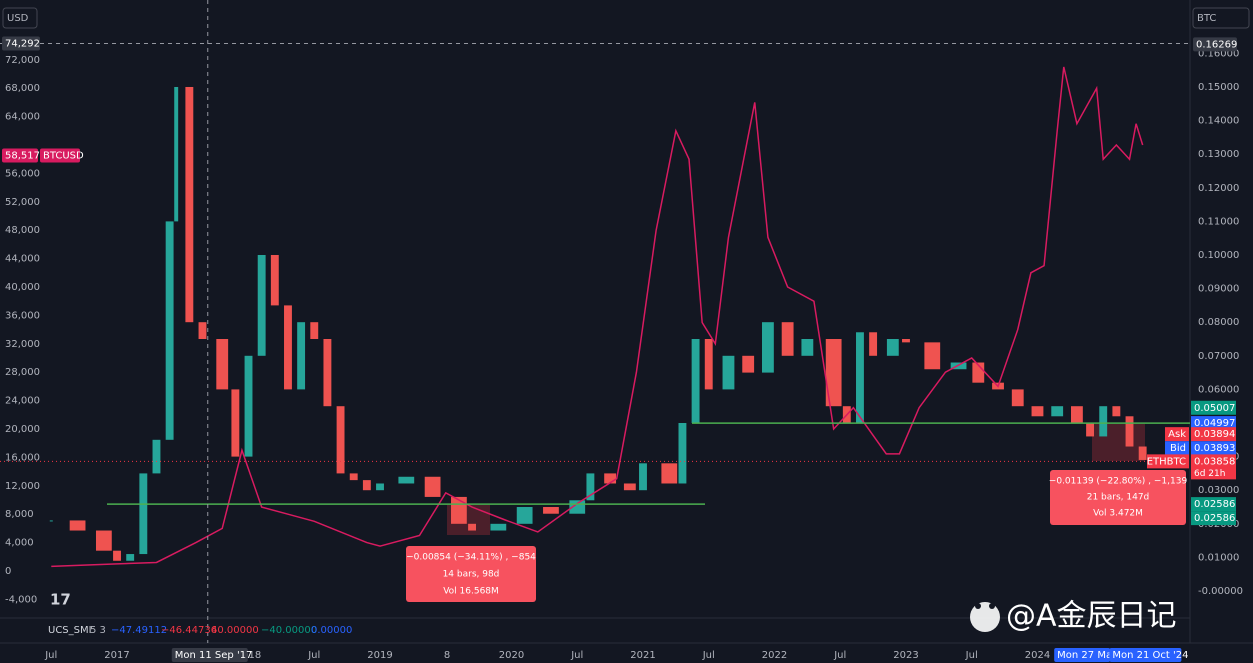 The height and width of the screenshot is (663, 1253). I want to click on x-tick-label: 2019, so click(379, 655).